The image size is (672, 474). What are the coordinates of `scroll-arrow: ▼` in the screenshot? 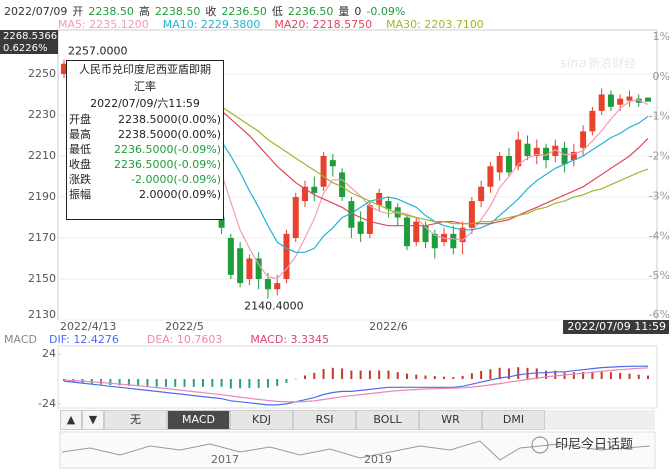 It's located at (93, 420).